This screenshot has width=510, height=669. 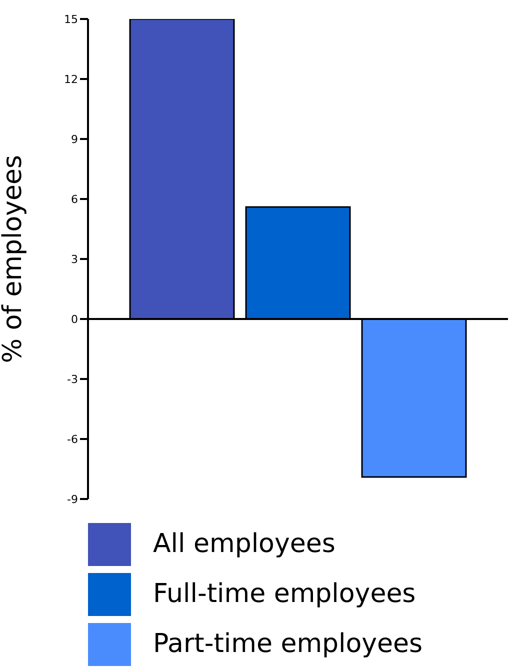 What do you see at coordinates (72, 379) in the screenshot?
I see `y-tick-label: -3` at bounding box center [72, 379].